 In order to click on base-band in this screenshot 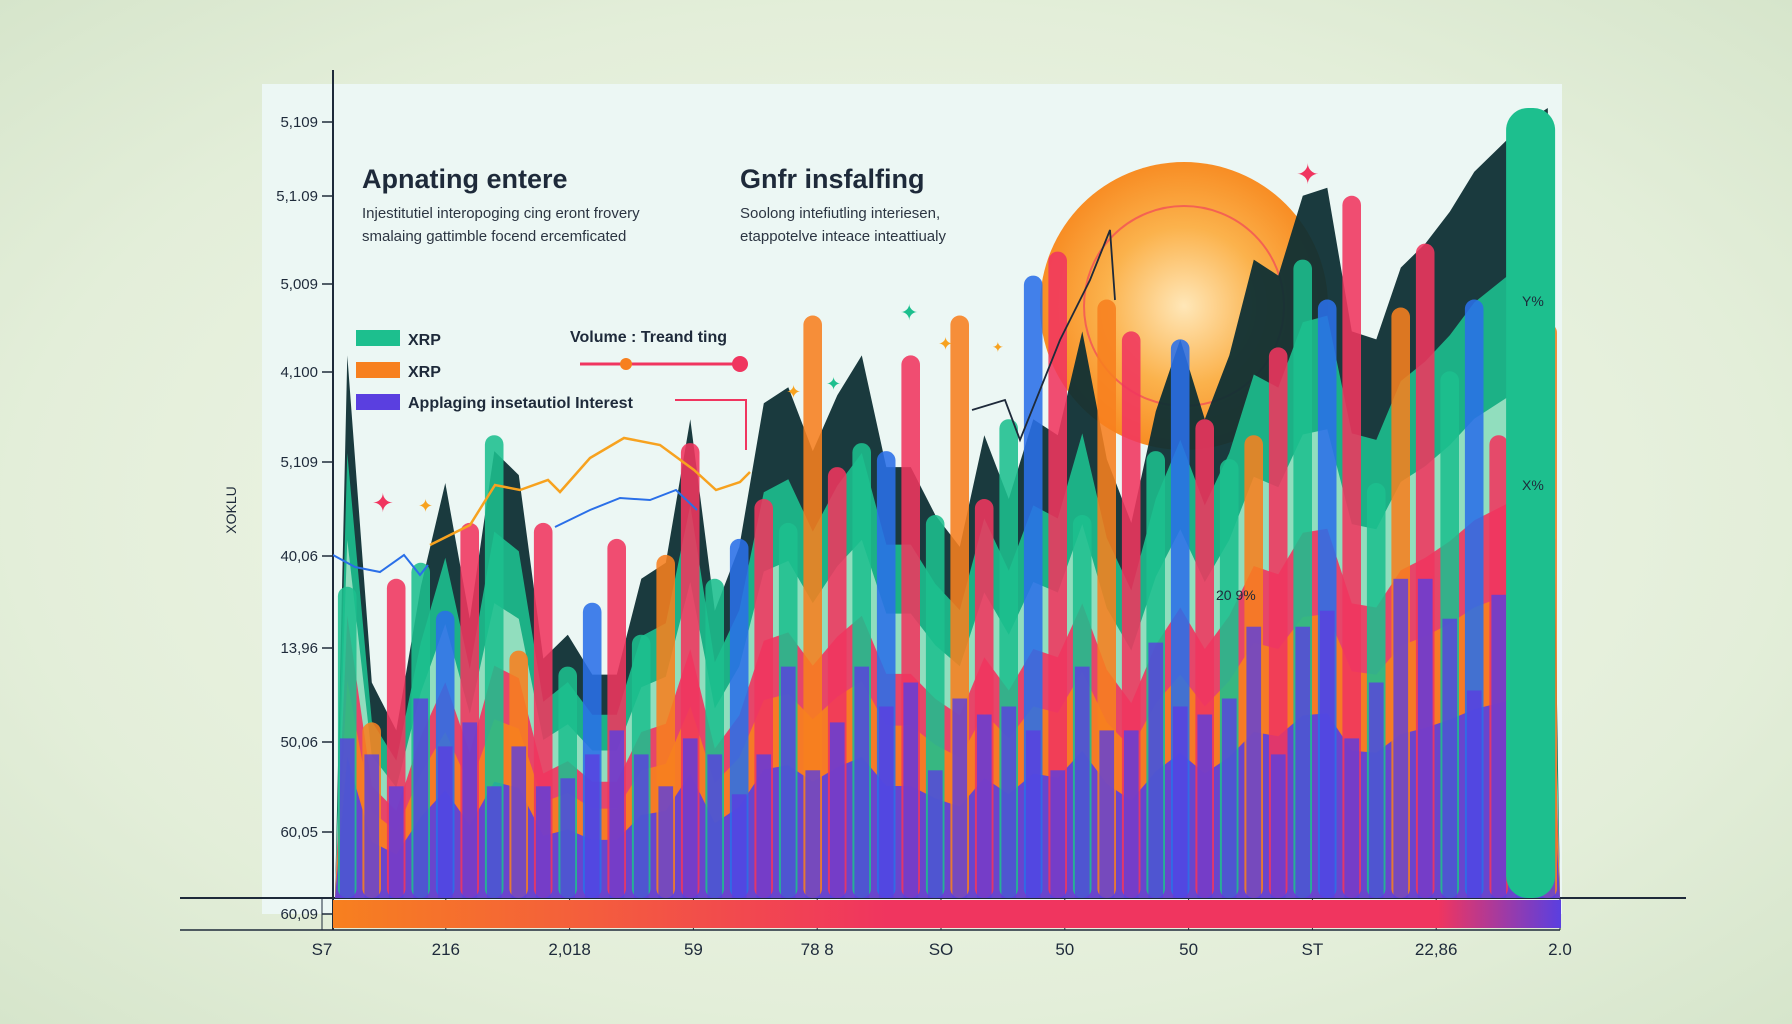, I will do `click(947, 914)`.